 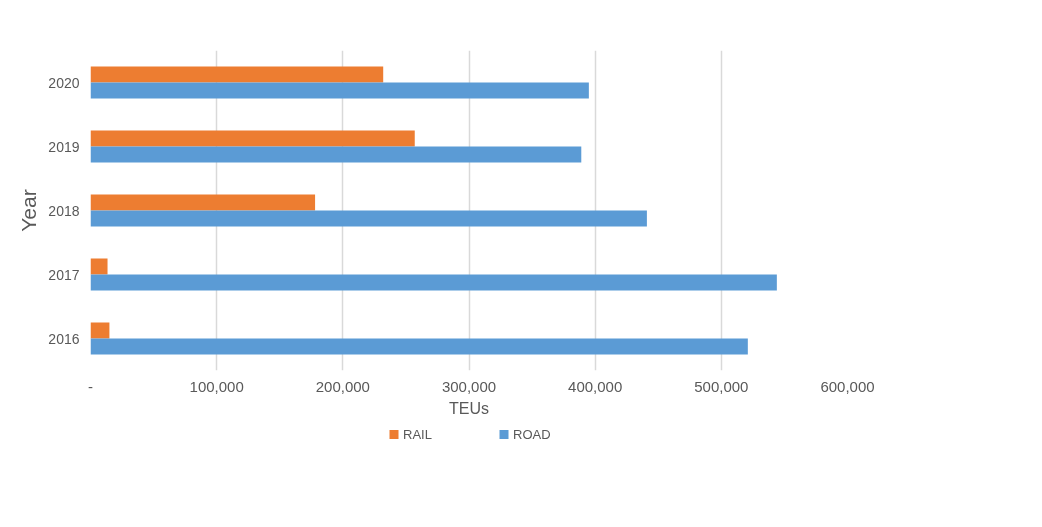 I want to click on x-tick-label: 100,000, so click(x=216, y=386).